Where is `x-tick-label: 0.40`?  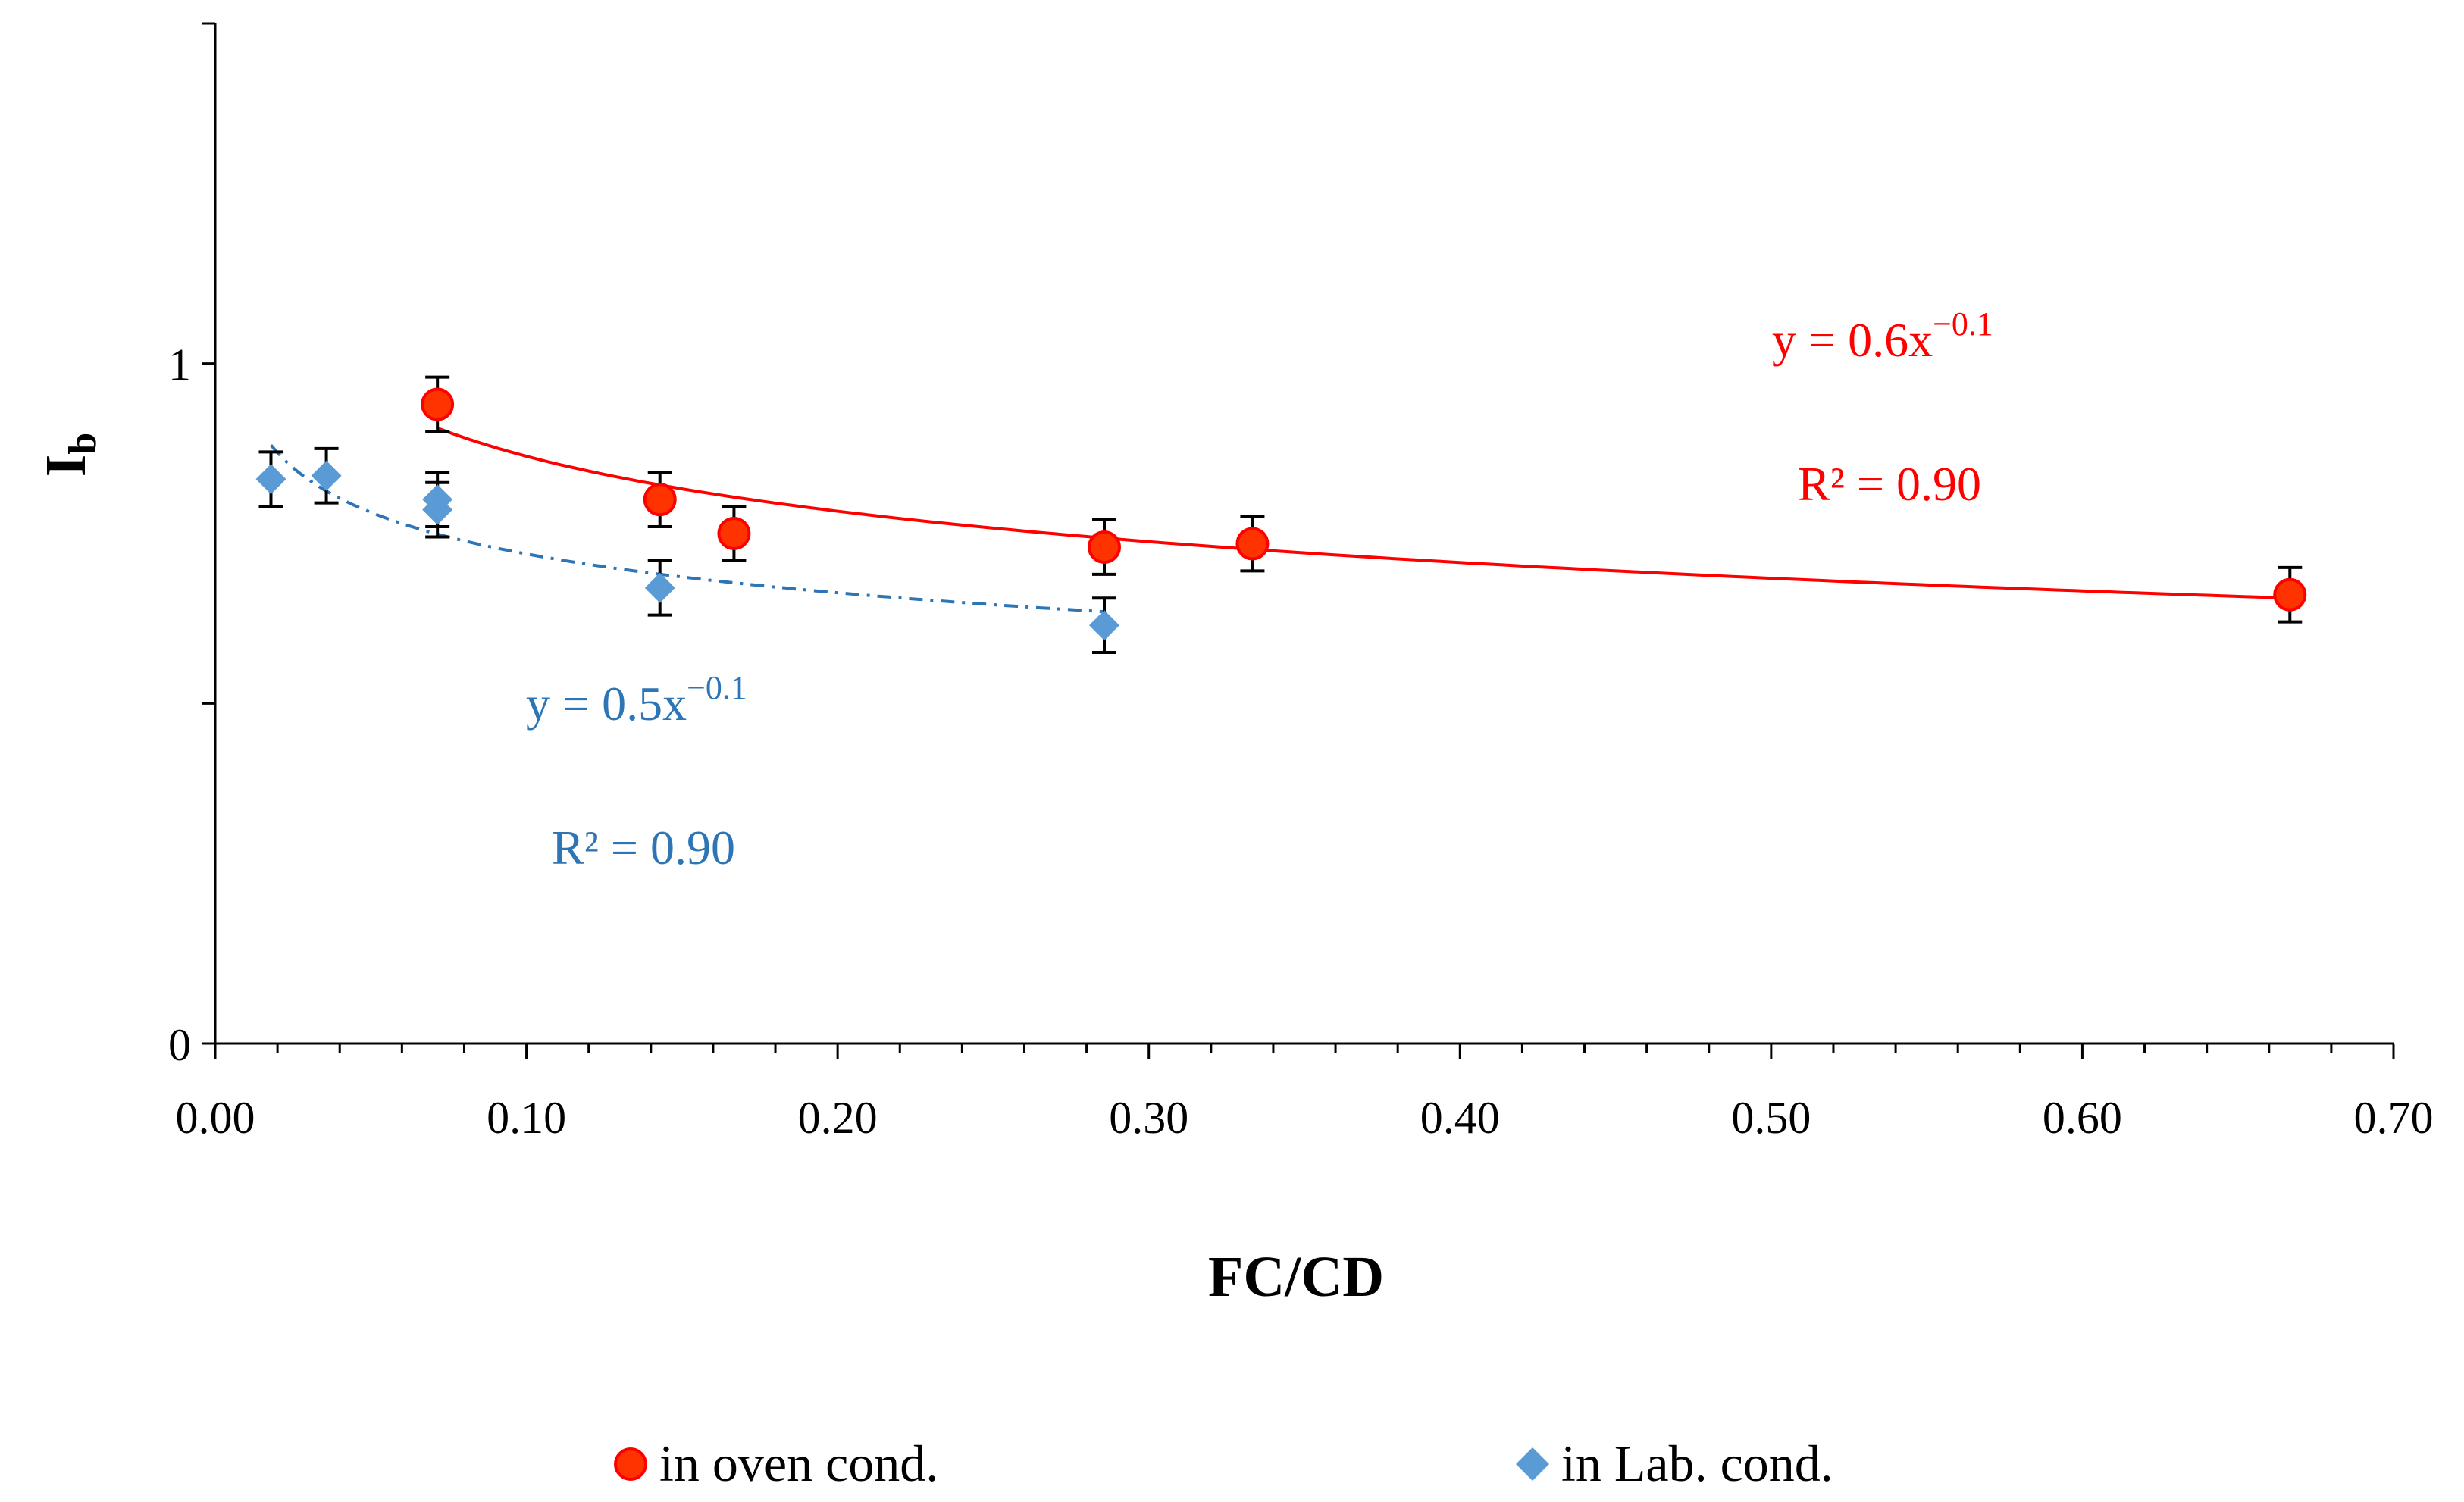
x-tick-label: 0.40 is located at coordinates (1460, 1118).